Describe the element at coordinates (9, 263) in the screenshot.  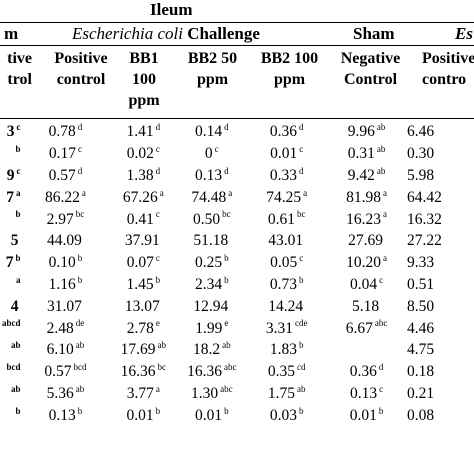
I see `cell-value: 7` at that location.